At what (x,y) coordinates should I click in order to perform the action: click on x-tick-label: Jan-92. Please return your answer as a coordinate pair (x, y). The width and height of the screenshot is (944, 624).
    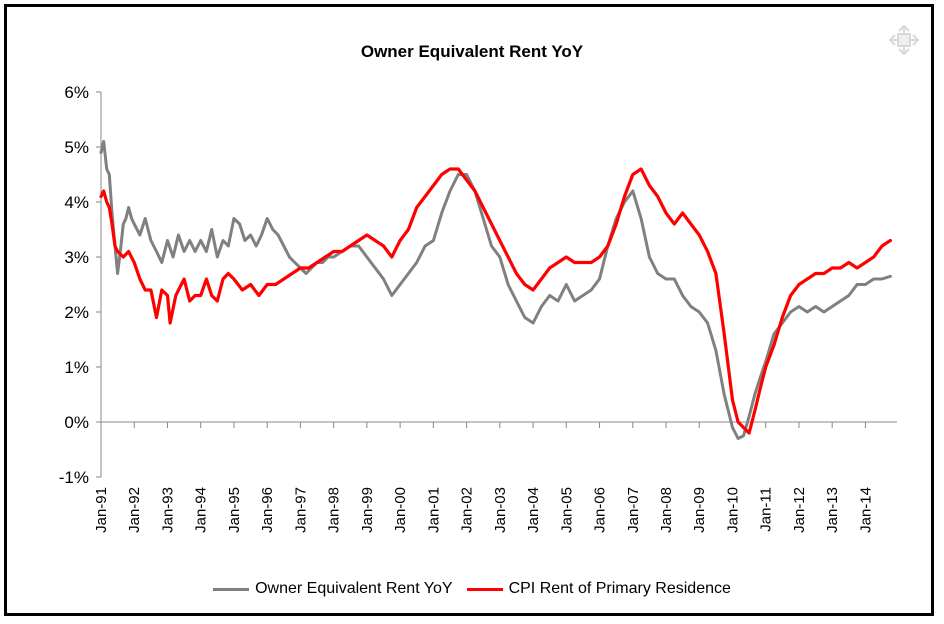
    Looking at the image, I should click on (134, 510).